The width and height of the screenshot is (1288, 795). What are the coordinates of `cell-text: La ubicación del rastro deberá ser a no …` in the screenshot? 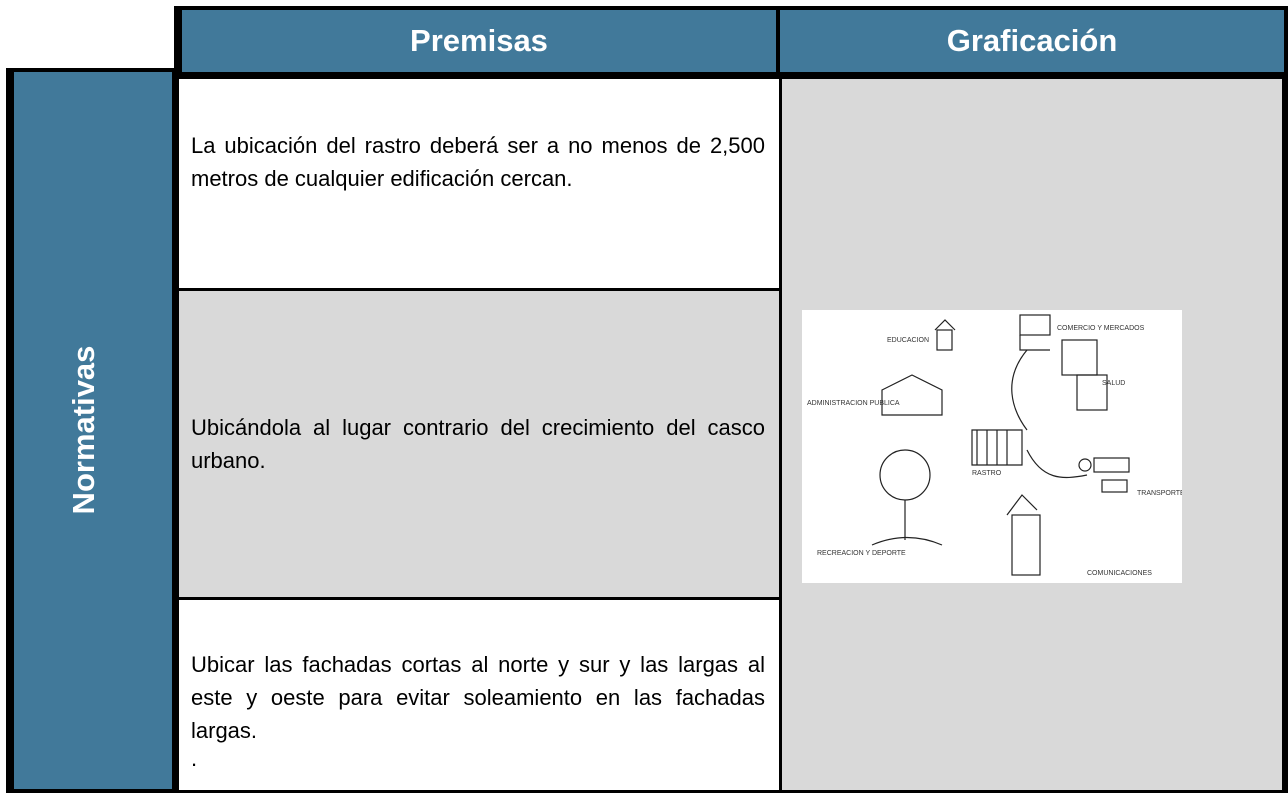 It's located at (478, 162).